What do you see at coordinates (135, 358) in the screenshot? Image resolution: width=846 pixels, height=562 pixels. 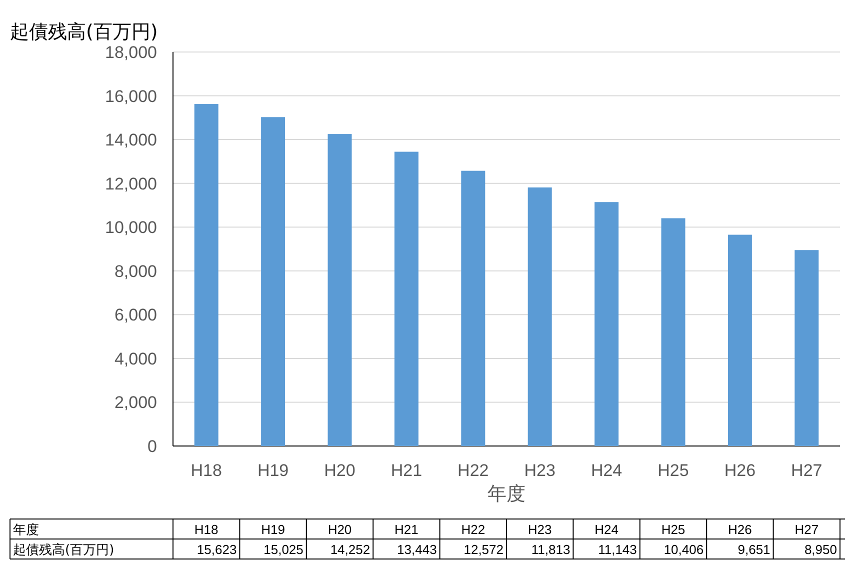 I see `y-tick-label: 4,000` at bounding box center [135, 358].